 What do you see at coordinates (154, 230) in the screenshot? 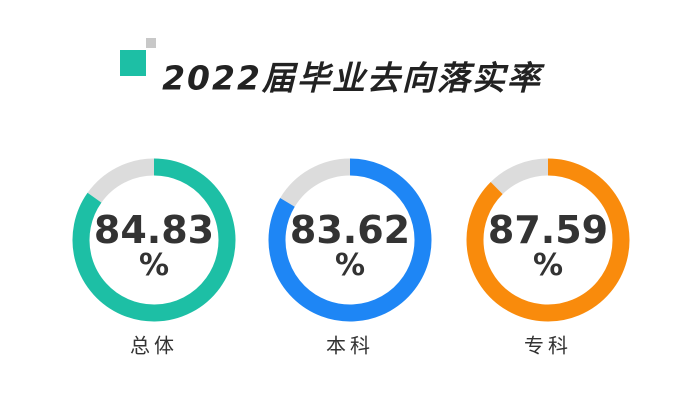
I see `value-number: 84.83` at bounding box center [154, 230].